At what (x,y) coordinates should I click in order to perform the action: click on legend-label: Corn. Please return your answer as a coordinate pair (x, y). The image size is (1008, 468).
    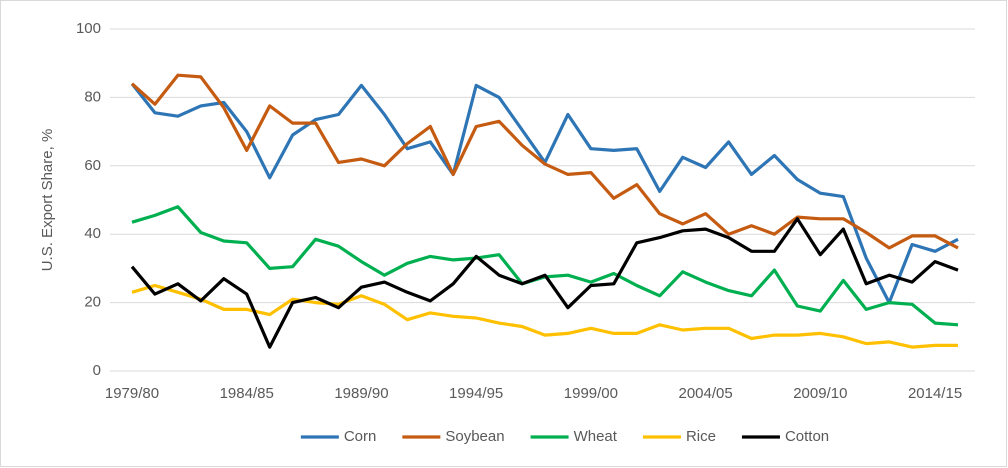
    Looking at the image, I should click on (360, 436).